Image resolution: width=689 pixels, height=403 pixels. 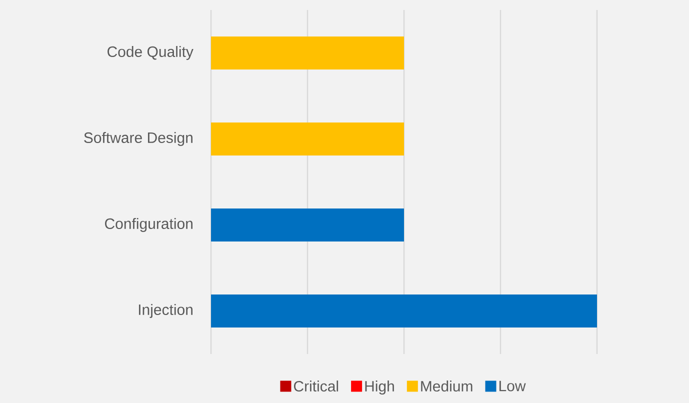 I want to click on y-tick-label: Software Design, so click(x=138, y=139).